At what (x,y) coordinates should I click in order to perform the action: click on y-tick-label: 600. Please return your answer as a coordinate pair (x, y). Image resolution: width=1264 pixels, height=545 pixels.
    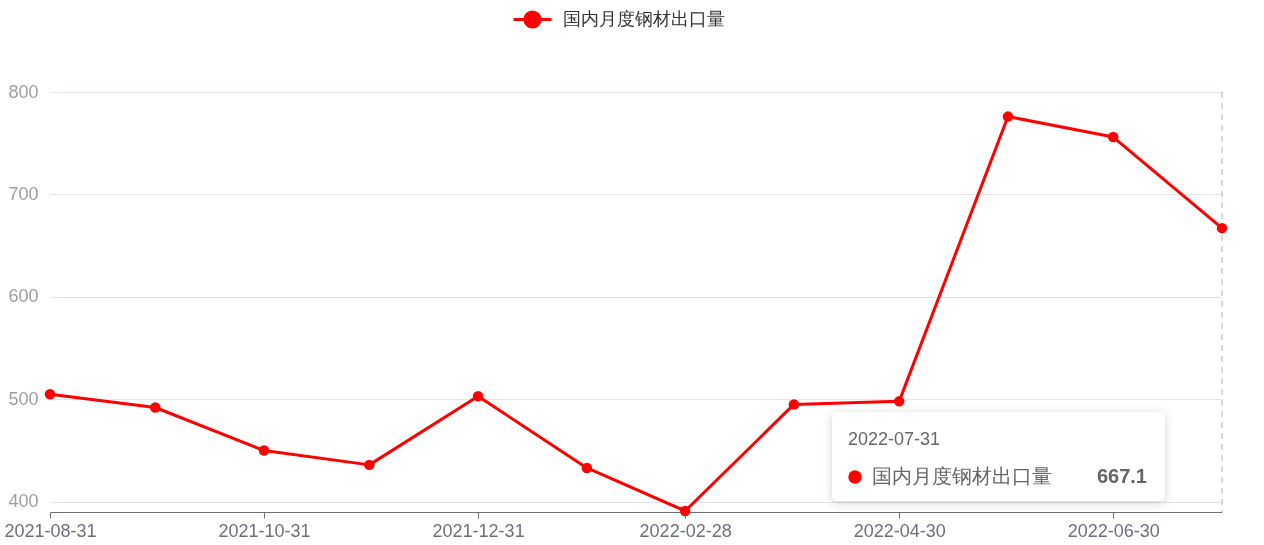
    Looking at the image, I should click on (23, 296).